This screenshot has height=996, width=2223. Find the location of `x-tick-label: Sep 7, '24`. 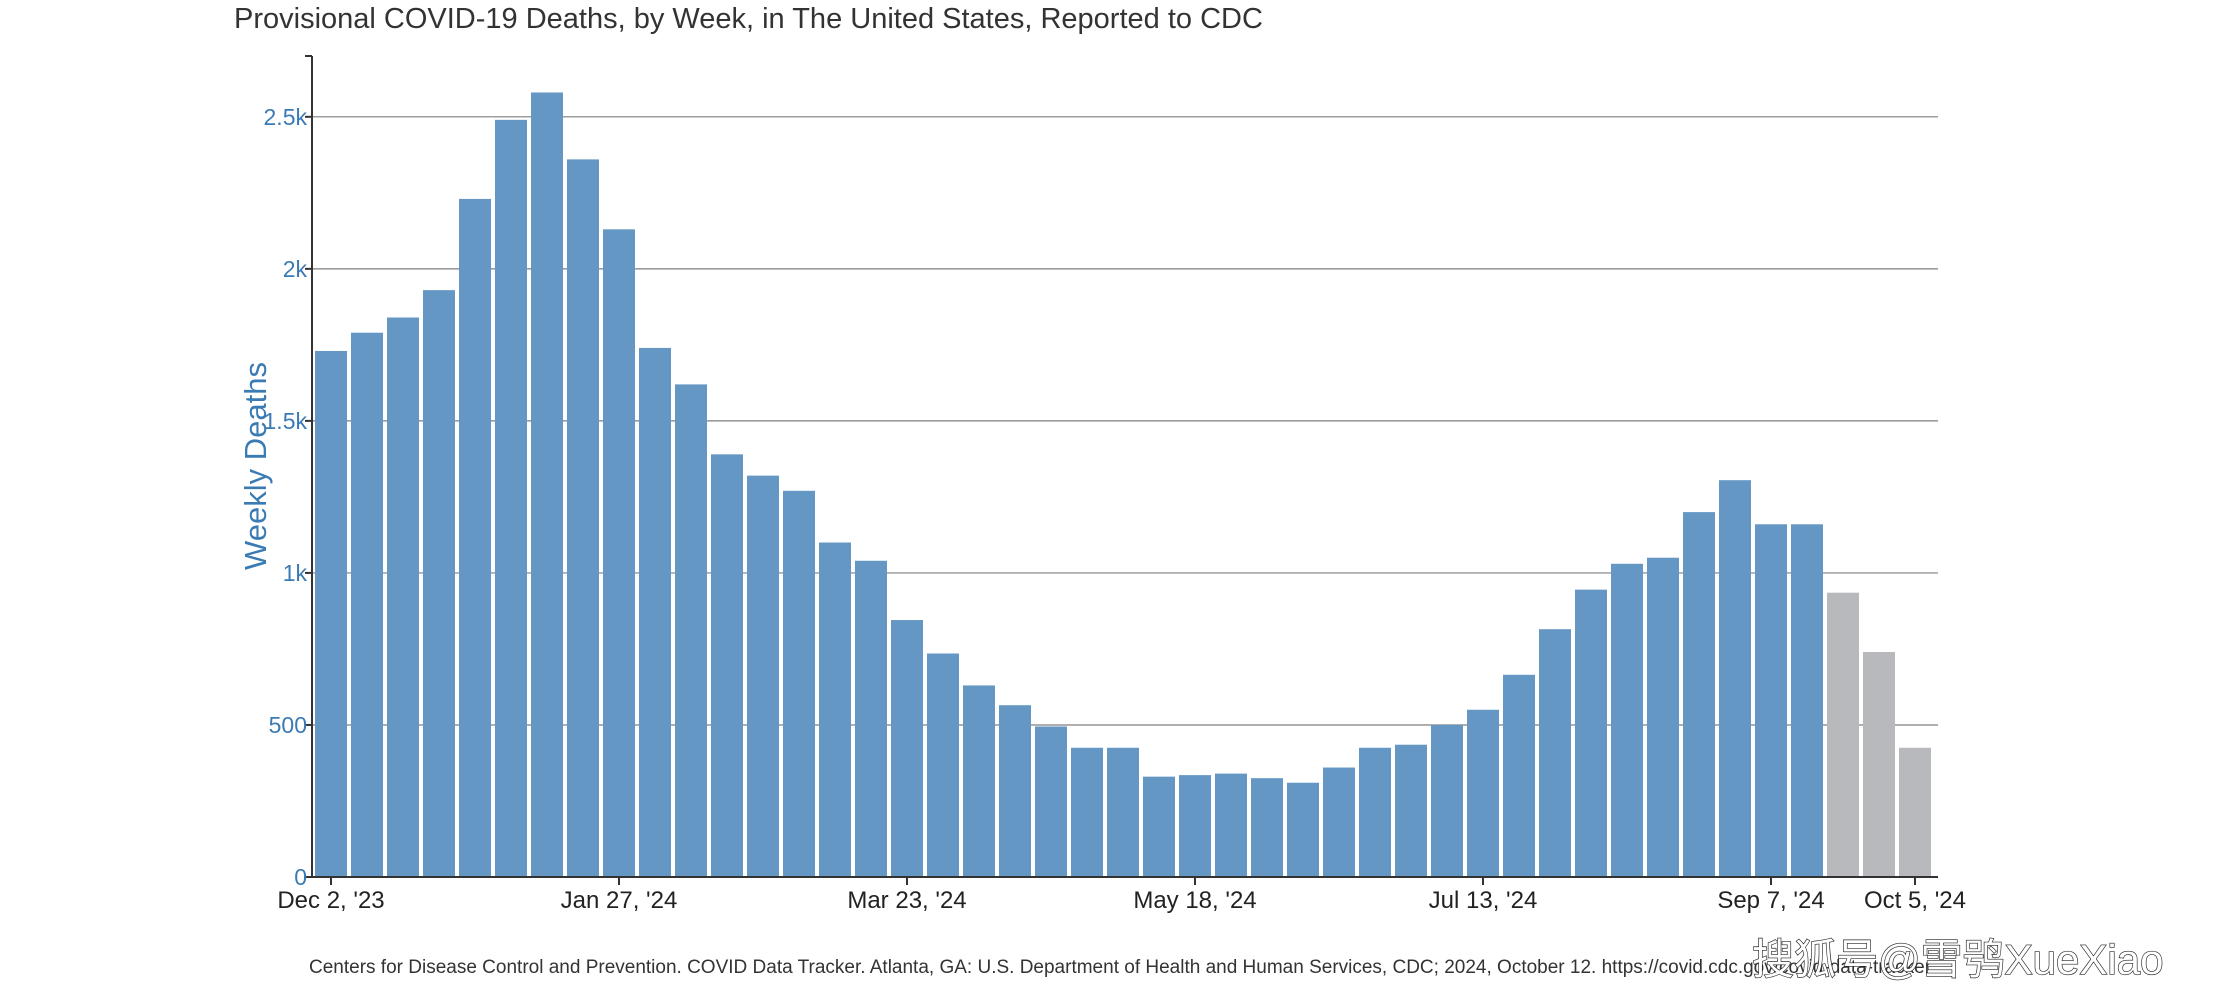

x-tick-label: Sep 7, '24 is located at coordinates (1770, 900).